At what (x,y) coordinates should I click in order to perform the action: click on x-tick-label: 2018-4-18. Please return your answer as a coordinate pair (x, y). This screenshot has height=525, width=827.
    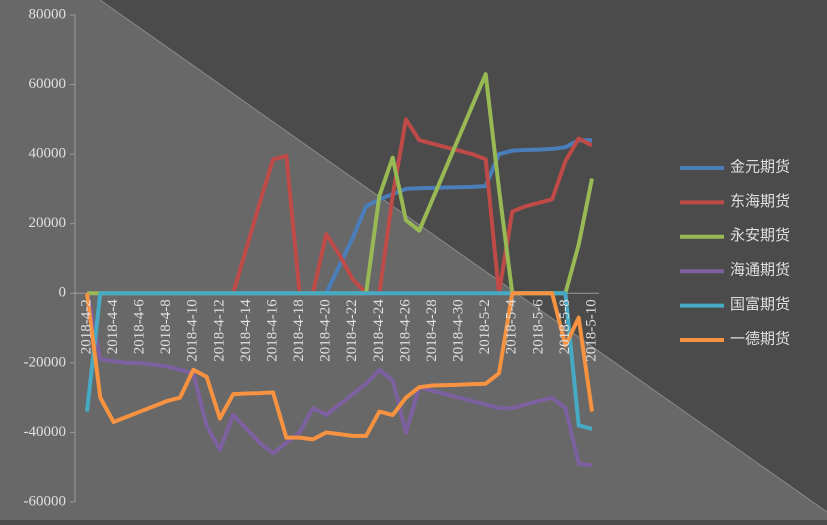
    Looking at the image, I should click on (299, 330).